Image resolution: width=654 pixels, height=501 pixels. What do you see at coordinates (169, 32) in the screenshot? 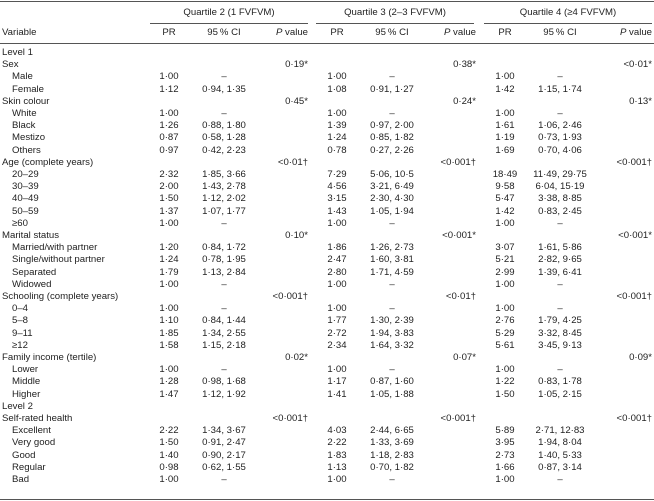
I see `column-header-pr-quartile-2: PR` at bounding box center [169, 32].